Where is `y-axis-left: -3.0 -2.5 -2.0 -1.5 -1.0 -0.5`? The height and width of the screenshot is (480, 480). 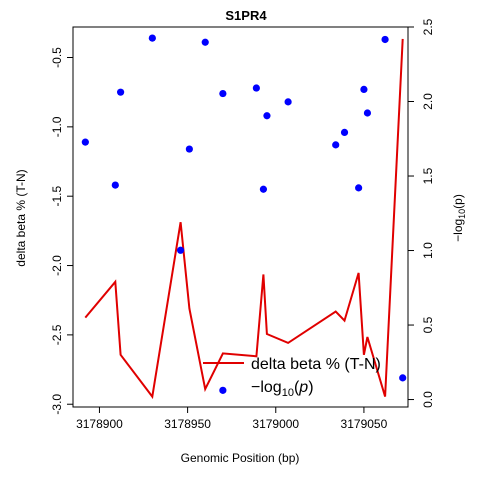 y-axis-left: -3.0 -2.5 -2.0 -1.5 -1.0 -0.5 is located at coordinates (61, 231).